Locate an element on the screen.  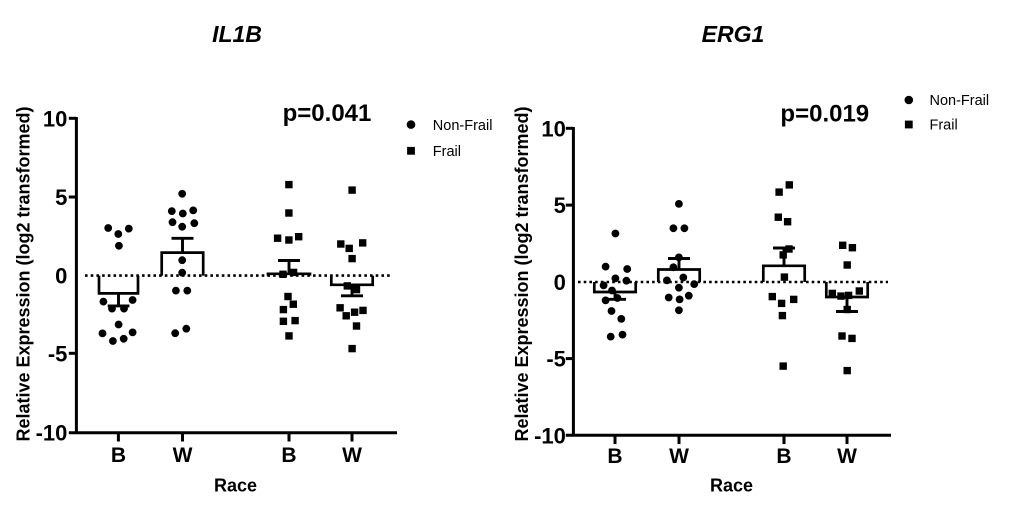
svg-text: IL1B is located at coordinates (237, 34).